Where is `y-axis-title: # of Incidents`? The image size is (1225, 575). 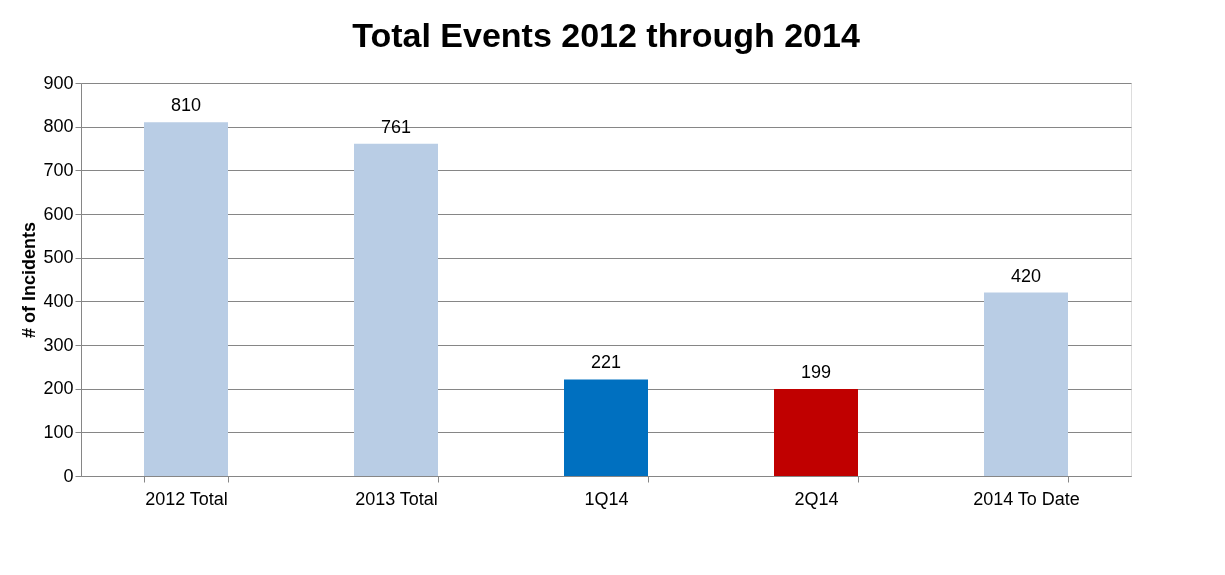
y-axis-title: # of Incidents is located at coordinates (29, 280).